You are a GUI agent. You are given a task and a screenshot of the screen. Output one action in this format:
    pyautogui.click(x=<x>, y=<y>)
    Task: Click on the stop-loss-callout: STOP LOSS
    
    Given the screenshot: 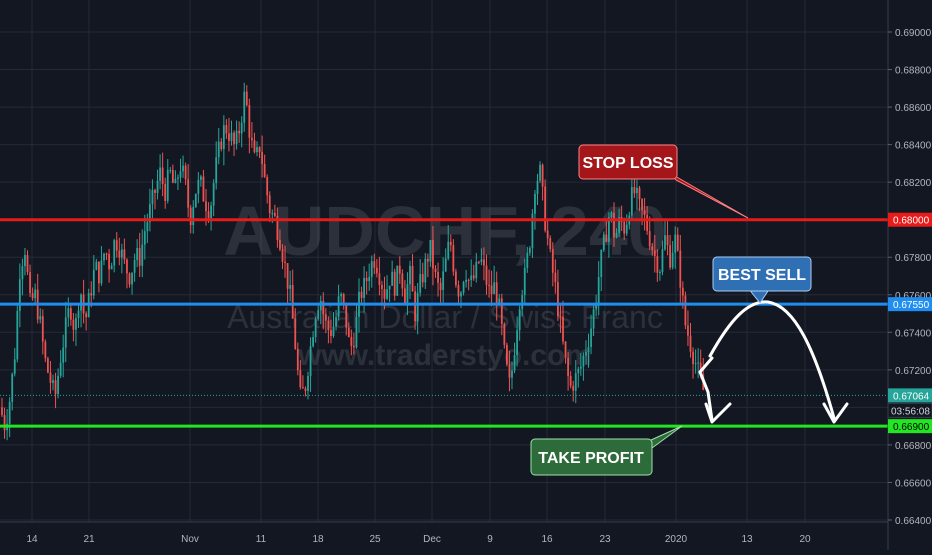 What is the action you would take?
    pyautogui.click(x=663, y=181)
    